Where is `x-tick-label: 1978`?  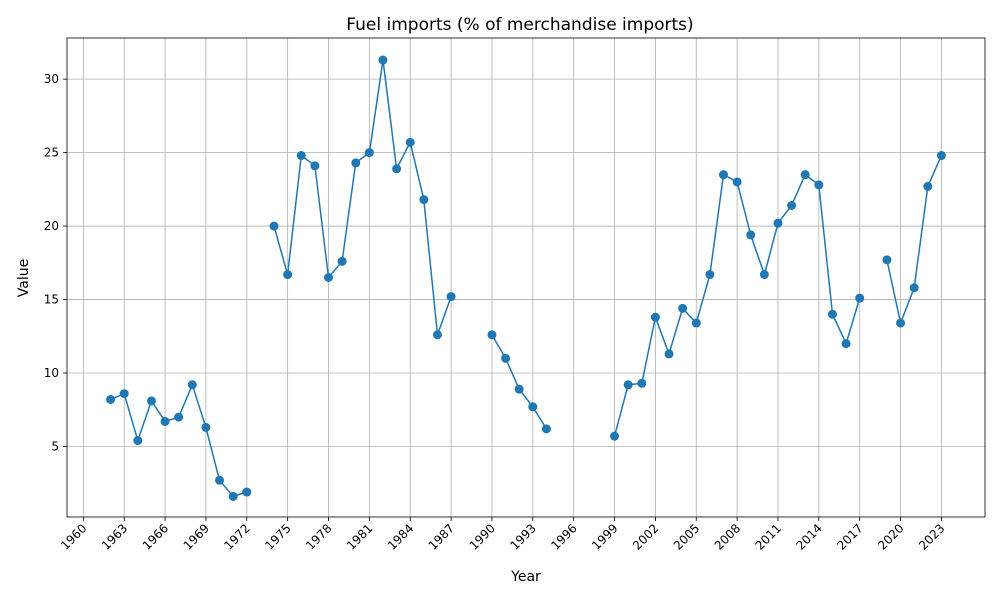
x-tick-label: 1978 is located at coordinates (318, 536).